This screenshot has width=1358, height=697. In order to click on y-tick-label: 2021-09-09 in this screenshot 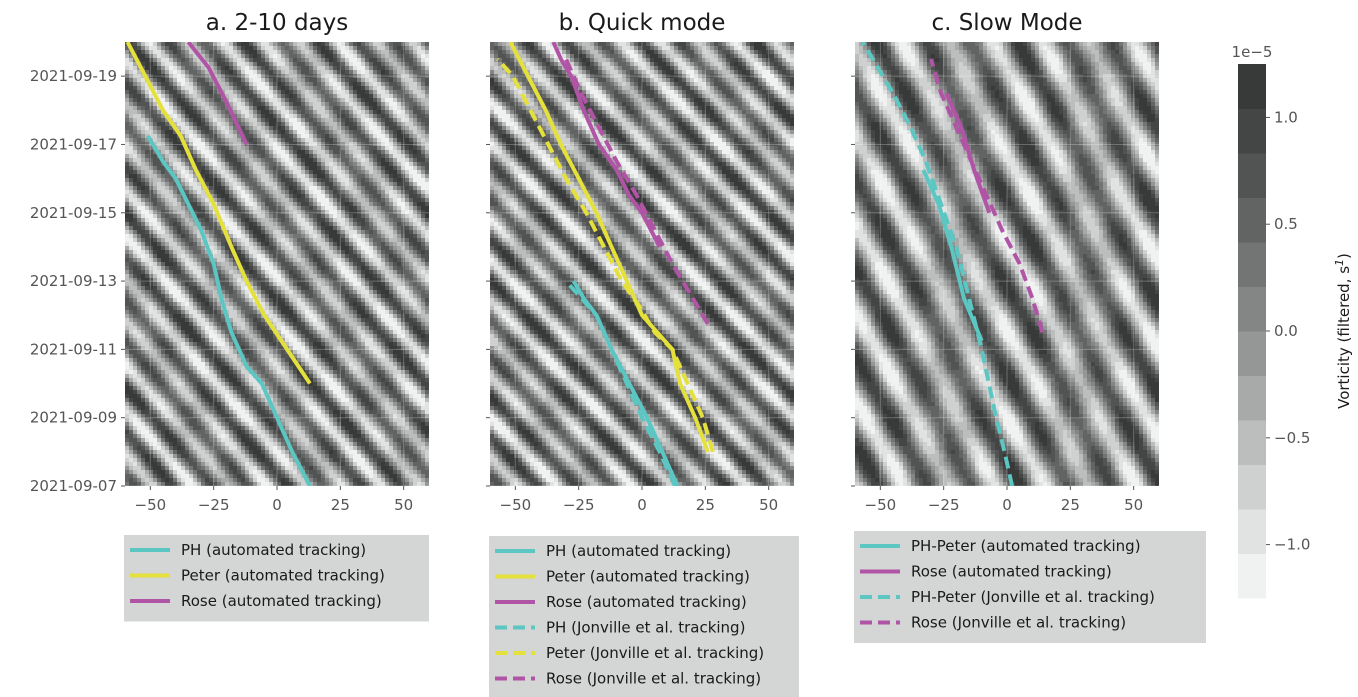, I will do `click(73, 418)`.